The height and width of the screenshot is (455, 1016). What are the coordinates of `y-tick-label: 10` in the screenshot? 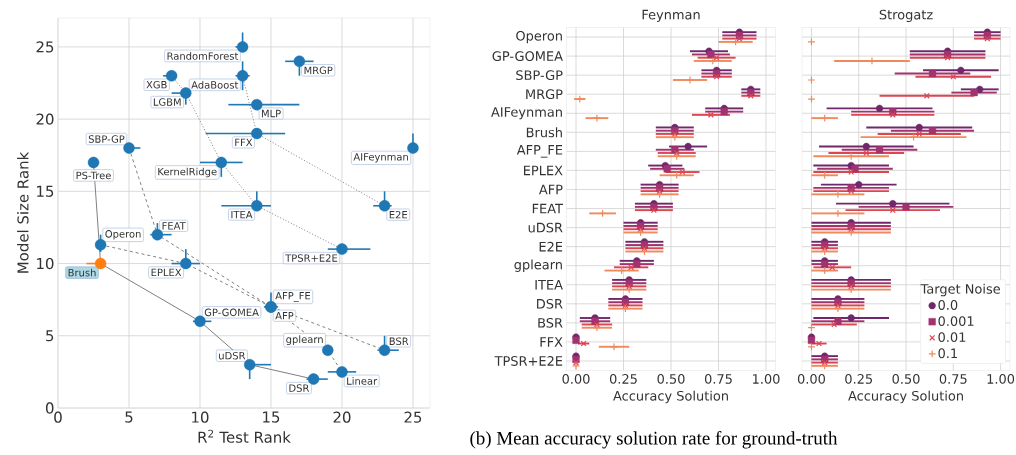 It's located at (45, 263).